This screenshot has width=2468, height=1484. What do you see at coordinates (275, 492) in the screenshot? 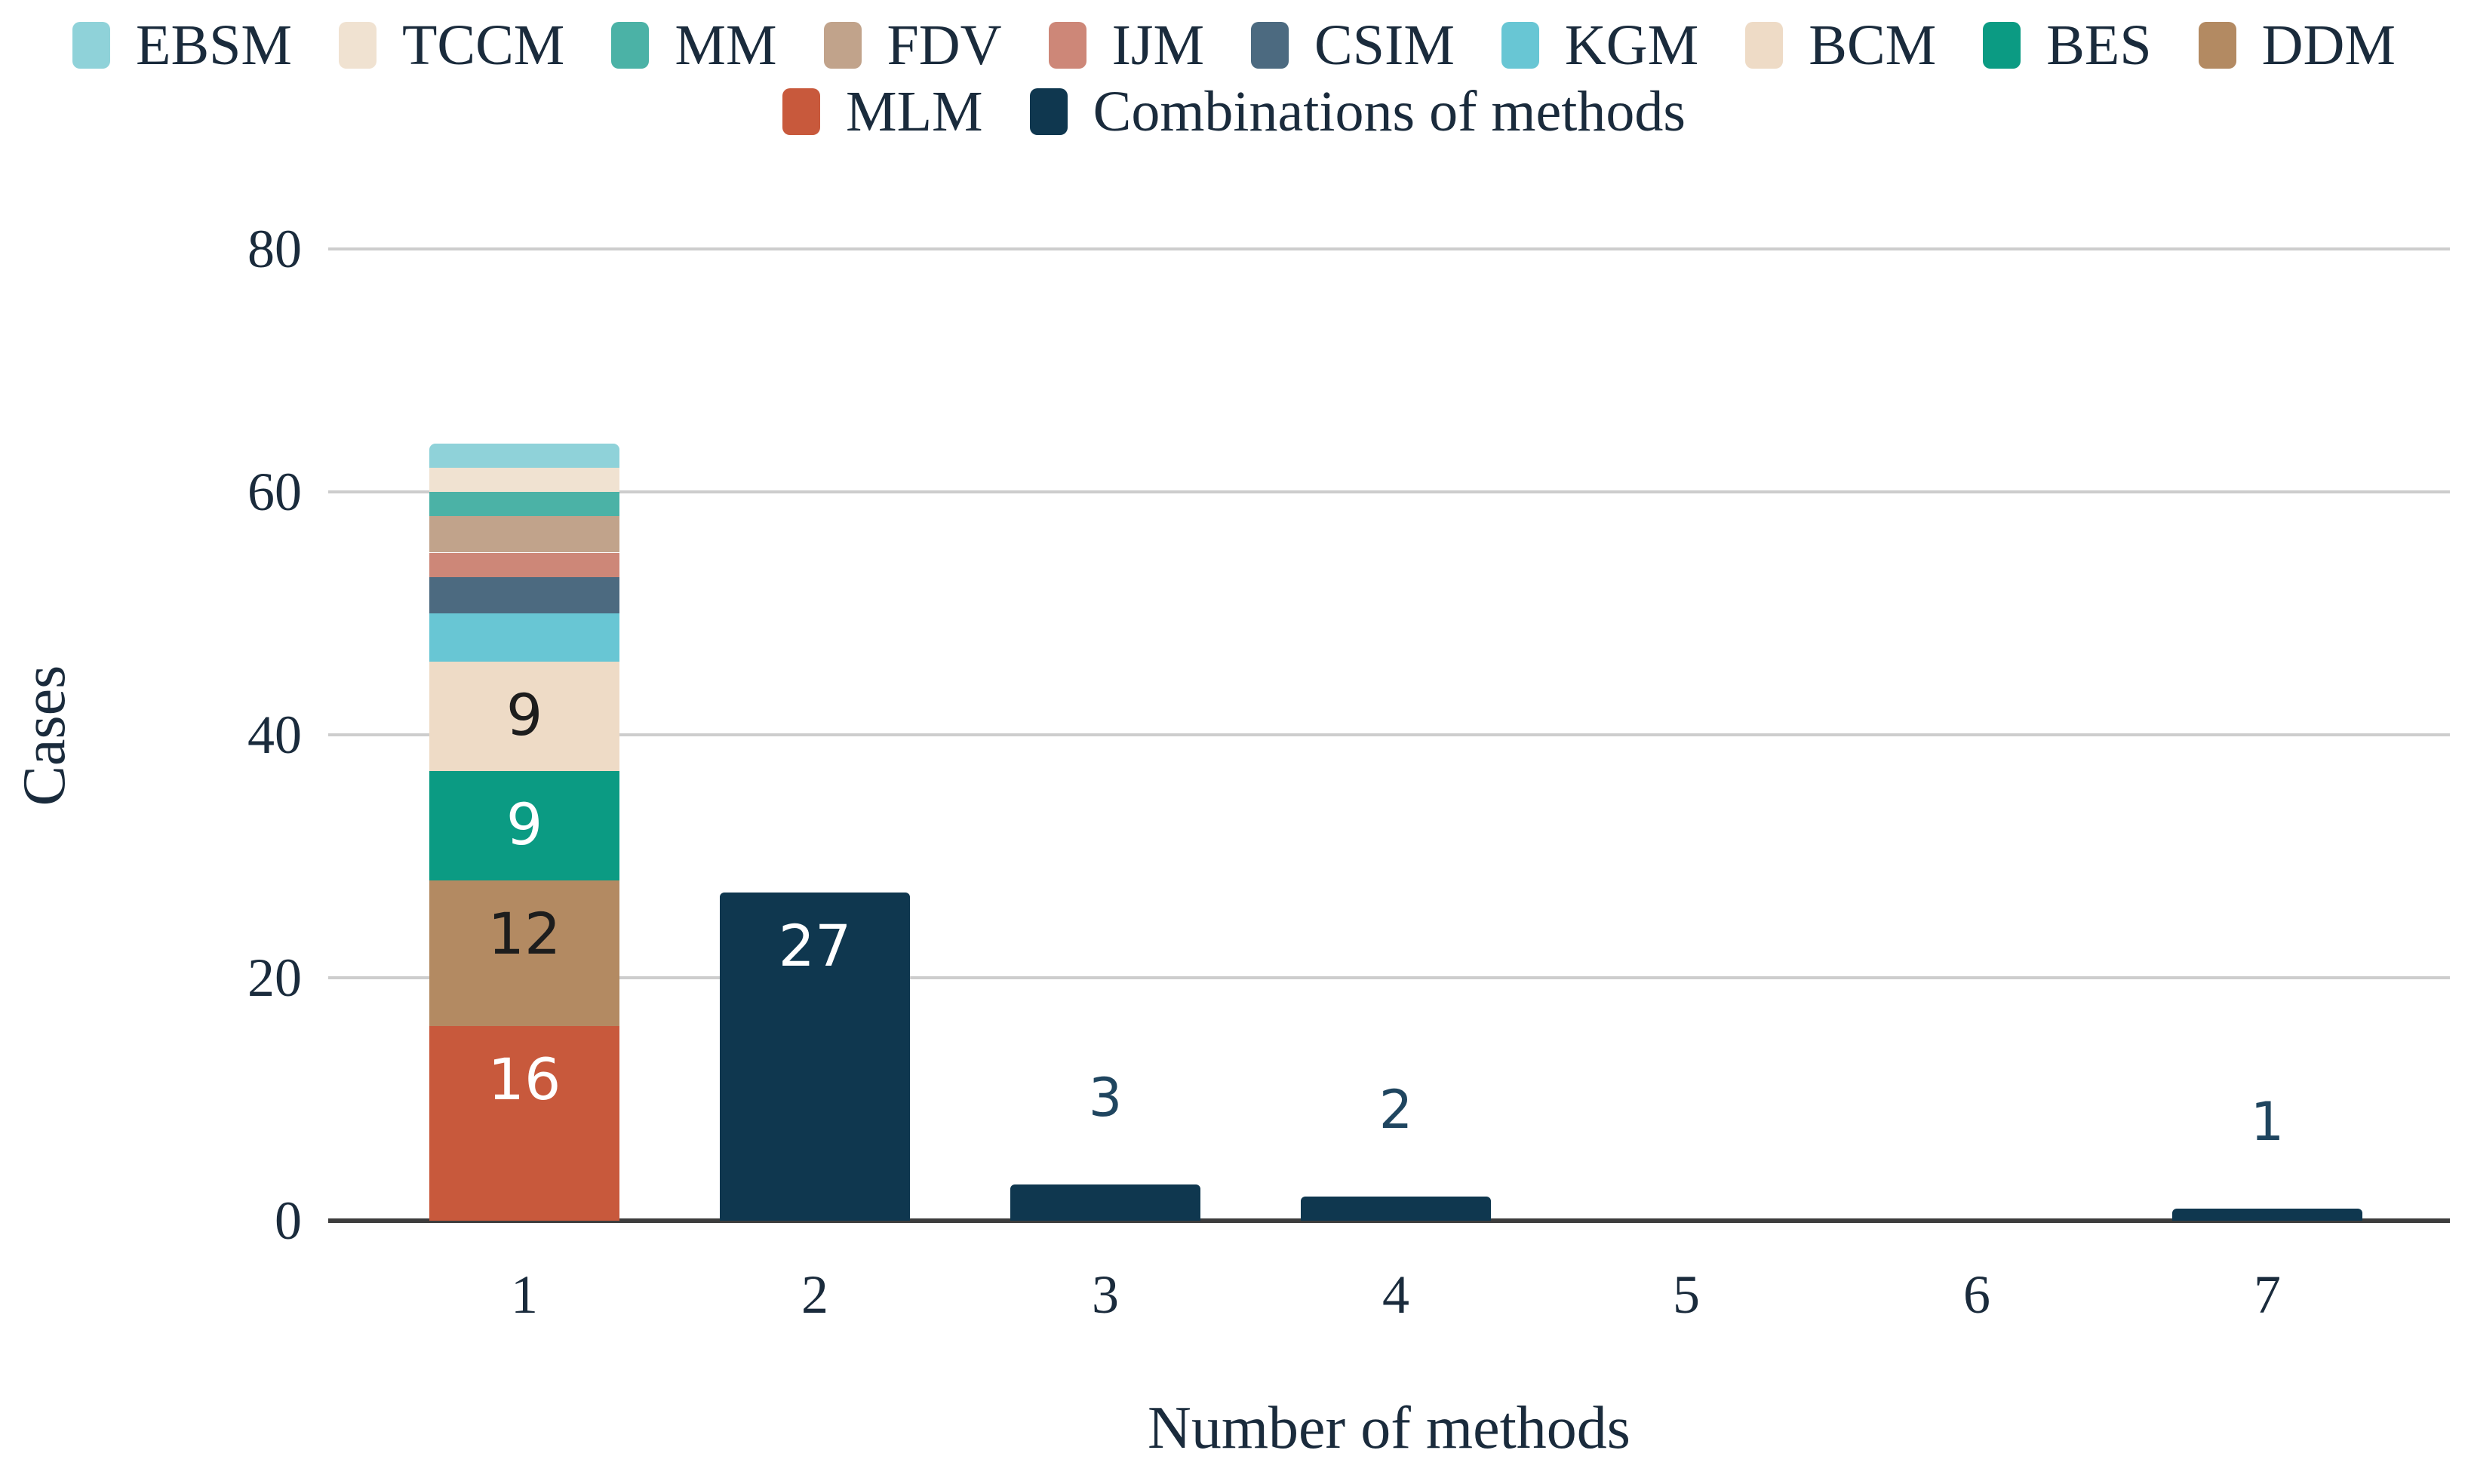
I see `y-tick-60: 60` at bounding box center [275, 492].